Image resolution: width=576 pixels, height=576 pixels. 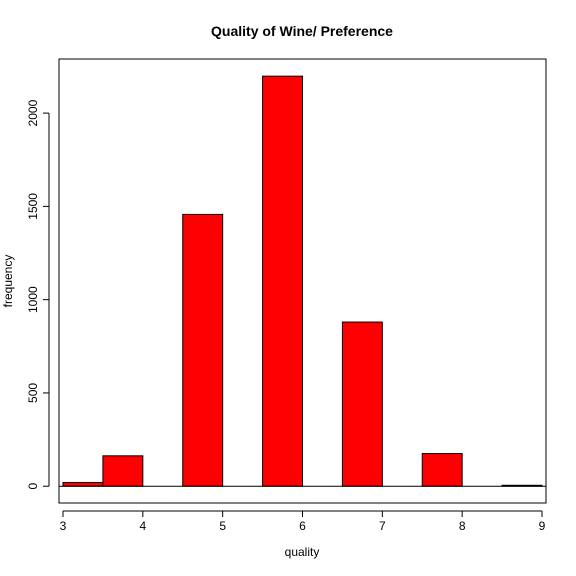 I want to click on x-tick-label-0: 3, so click(x=63, y=526).